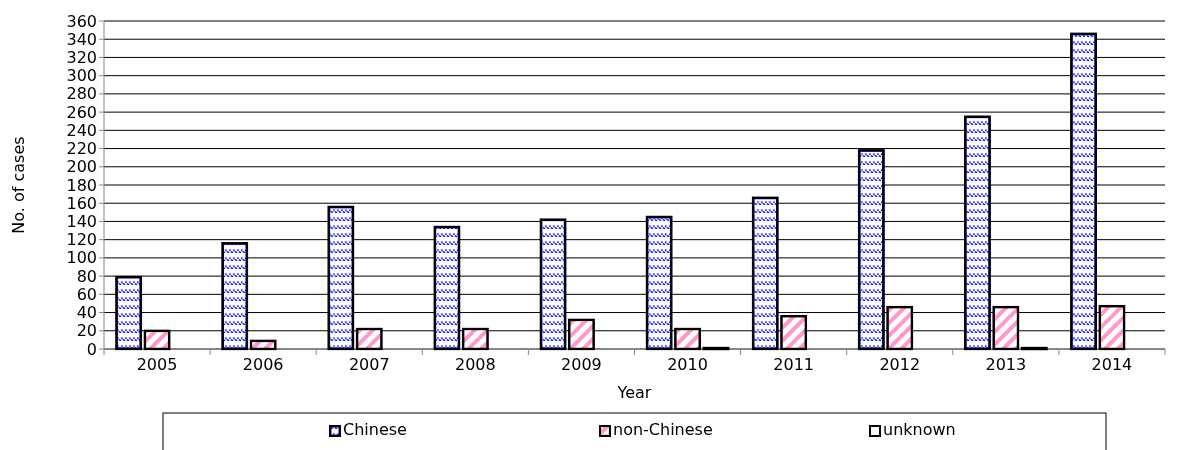  I want to click on y-tick-label: 20, so click(86, 331).